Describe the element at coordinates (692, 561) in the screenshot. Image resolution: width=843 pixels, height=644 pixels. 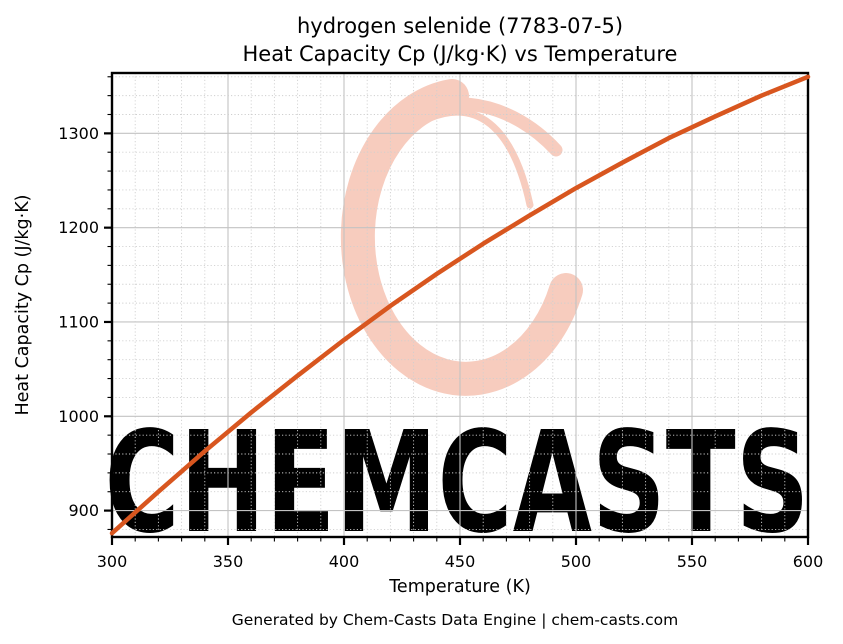
I see `x-tick-label: 550` at that location.